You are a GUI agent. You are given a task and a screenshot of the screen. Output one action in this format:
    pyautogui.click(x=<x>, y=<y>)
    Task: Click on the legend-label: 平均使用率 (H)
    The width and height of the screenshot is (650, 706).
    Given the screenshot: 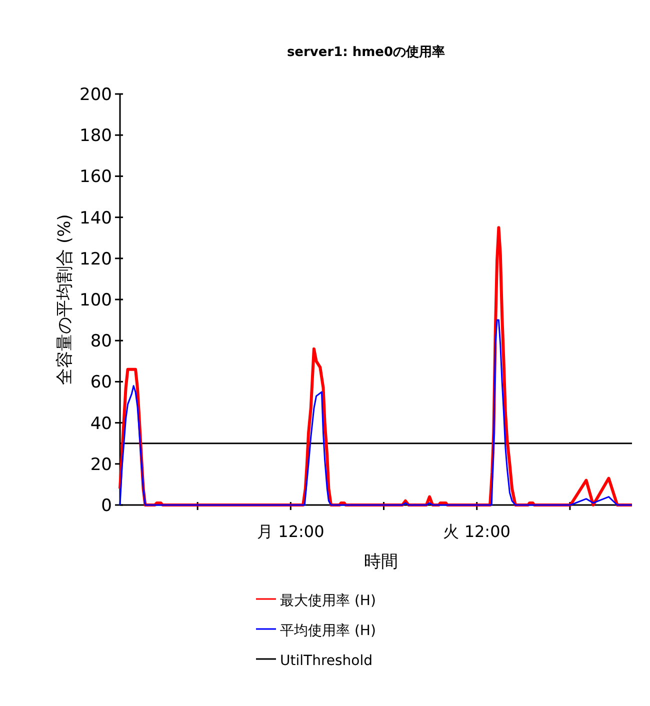 What is the action you would take?
    pyautogui.click(x=328, y=631)
    